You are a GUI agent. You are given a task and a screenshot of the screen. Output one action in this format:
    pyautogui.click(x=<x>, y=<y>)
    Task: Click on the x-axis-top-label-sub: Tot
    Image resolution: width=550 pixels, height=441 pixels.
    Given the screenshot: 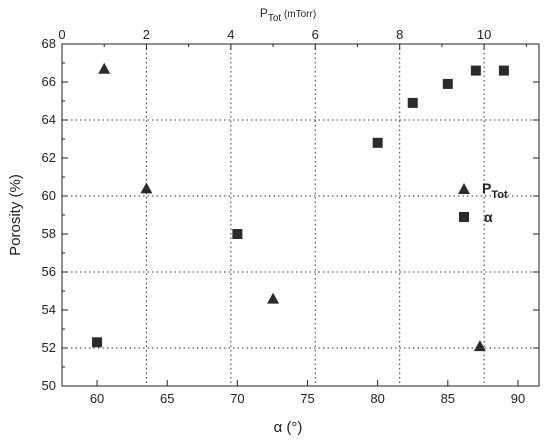 What is the action you would take?
    pyautogui.click(x=275, y=18)
    